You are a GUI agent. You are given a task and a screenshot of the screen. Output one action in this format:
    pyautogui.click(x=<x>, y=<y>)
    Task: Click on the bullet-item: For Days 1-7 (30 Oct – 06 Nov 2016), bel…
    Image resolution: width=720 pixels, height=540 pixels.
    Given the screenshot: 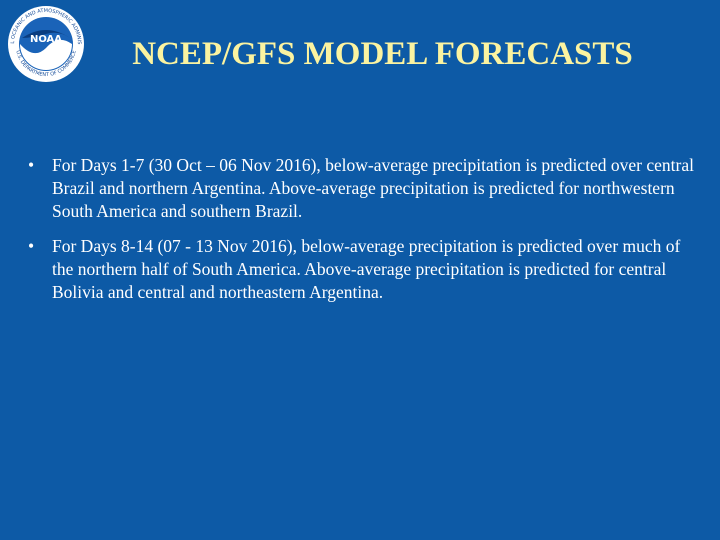 What is the action you would take?
    pyautogui.click(x=362, y=188)
    